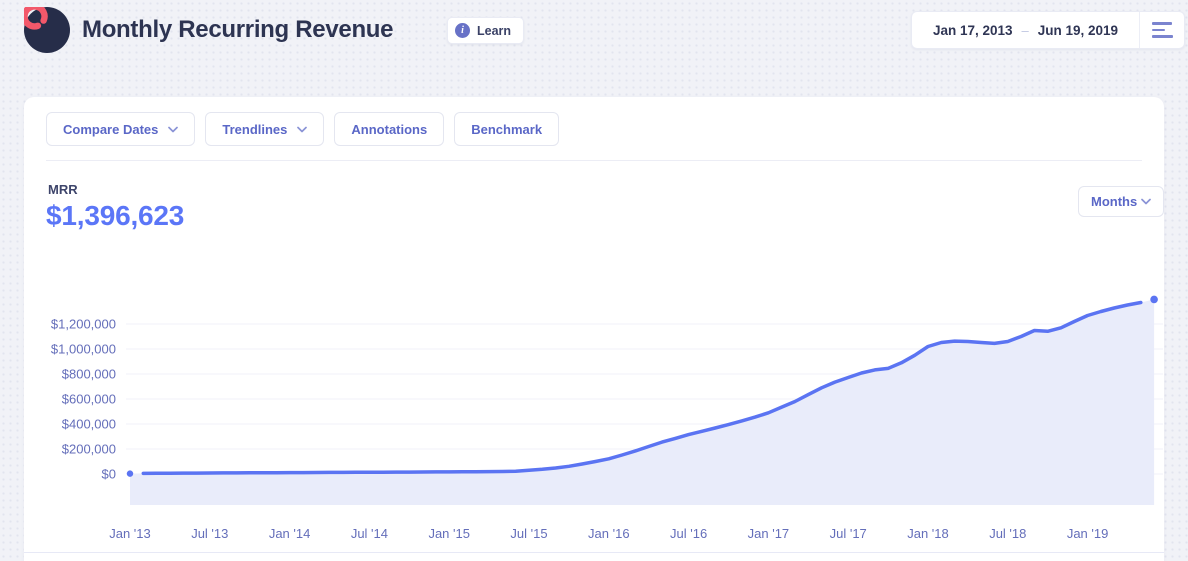 The width and height of the screenshot is (1188, 561). What do you see at coordinates (928, 533) in the screenshot?
I see `x-axis-label: Jan '18` at bounding box center [928, 533].